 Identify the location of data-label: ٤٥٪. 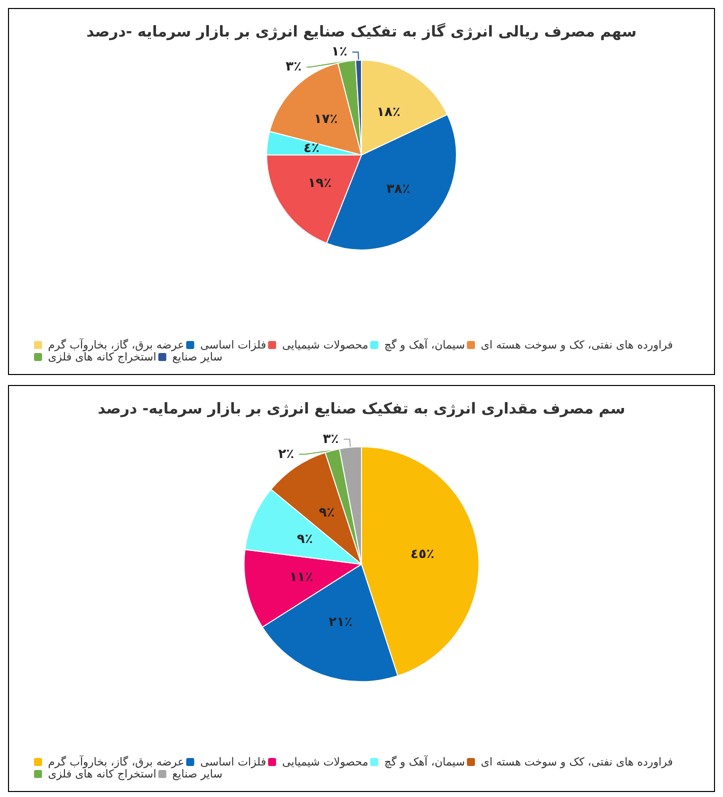
(422, 554).